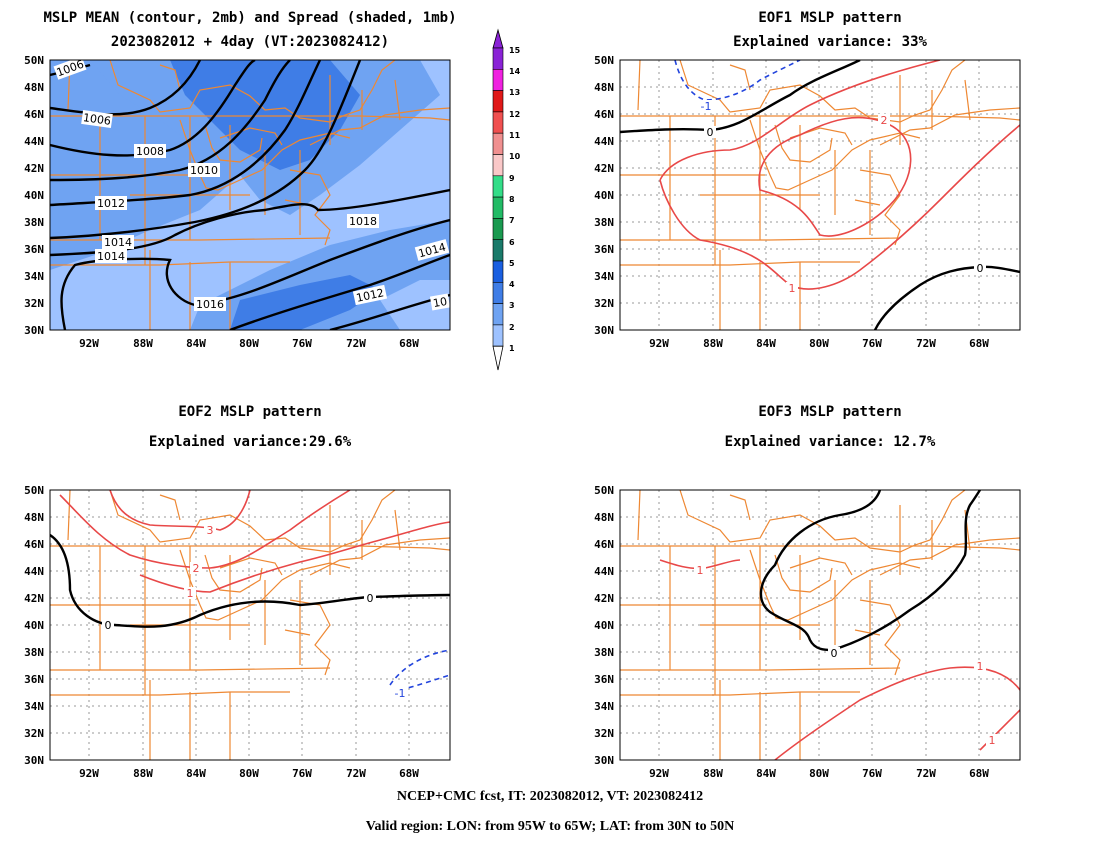 The image size is (1100, 850). What do you see at coordinates (512, 220) in the screenshot?
I see `svg-text: 7` at bounding box center [512, 220].